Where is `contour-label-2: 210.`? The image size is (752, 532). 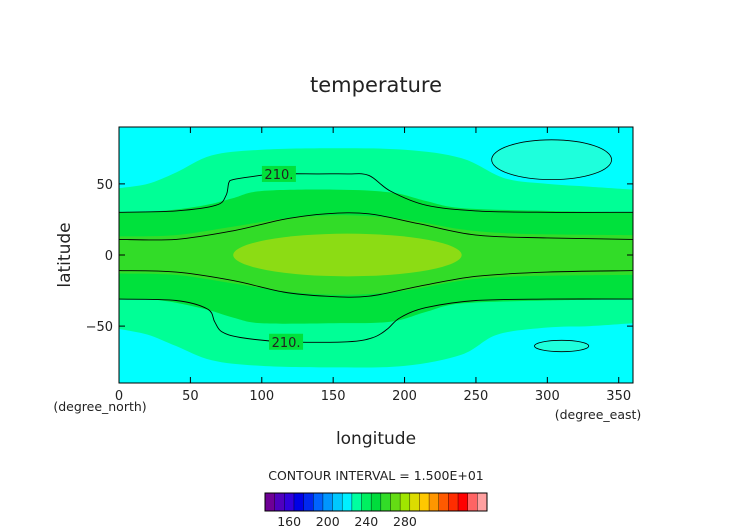 contour-label-2: 210. is located at coordinates (286, 343).